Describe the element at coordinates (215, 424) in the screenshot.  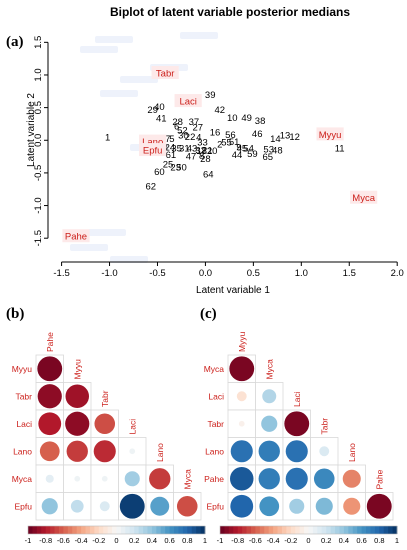
I see `row-label: Tabr` at that location.